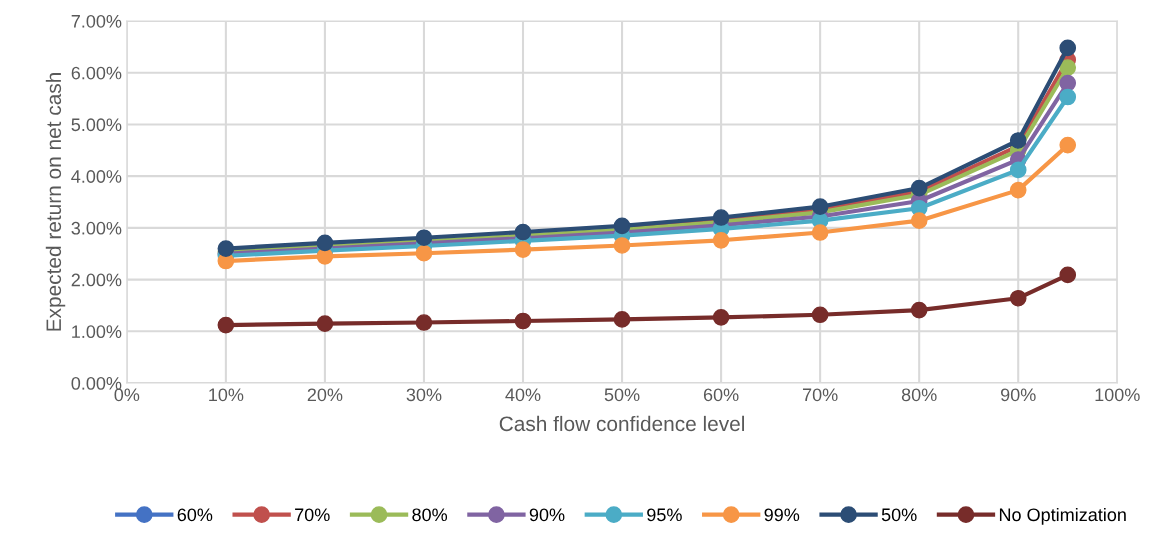  Describe the element at coordinates (96, 125) in the screenshot. I see `y-tick-label: 5.00%` at that location.